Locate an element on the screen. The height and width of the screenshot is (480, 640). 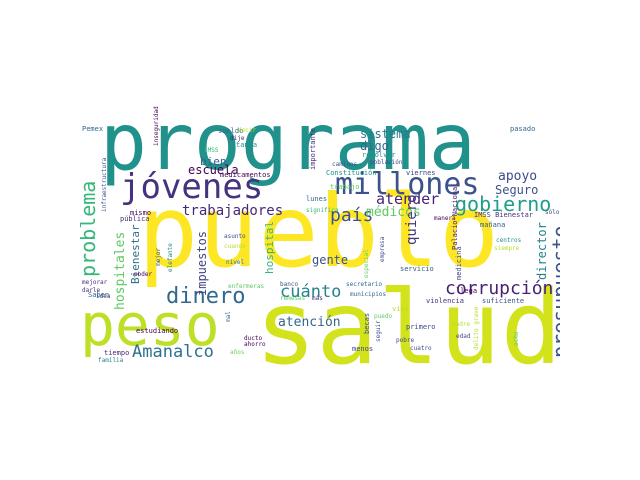
word-imss-bienestar: IMSS Bienestar is located at coordinates (504, 215).